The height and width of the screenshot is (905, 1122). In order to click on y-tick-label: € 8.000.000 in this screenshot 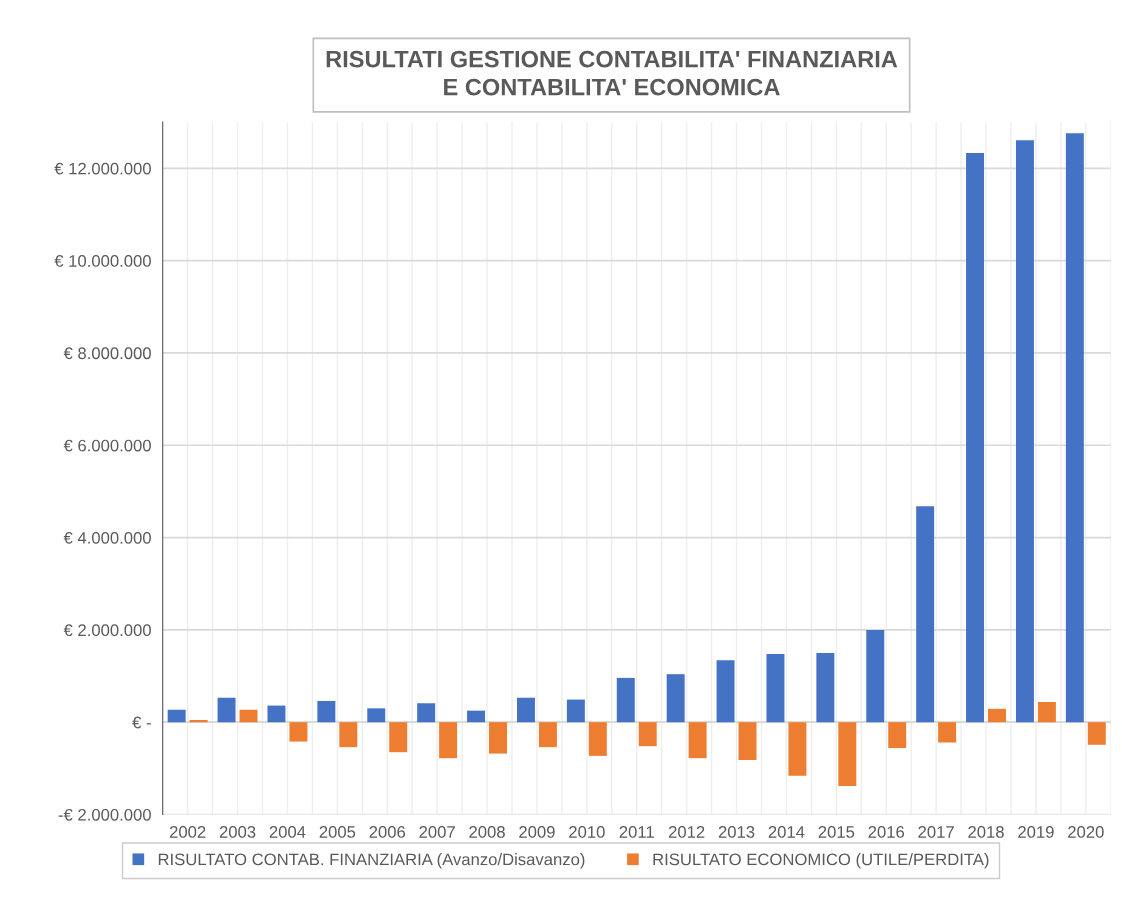, I will do `click(107, 353)`.